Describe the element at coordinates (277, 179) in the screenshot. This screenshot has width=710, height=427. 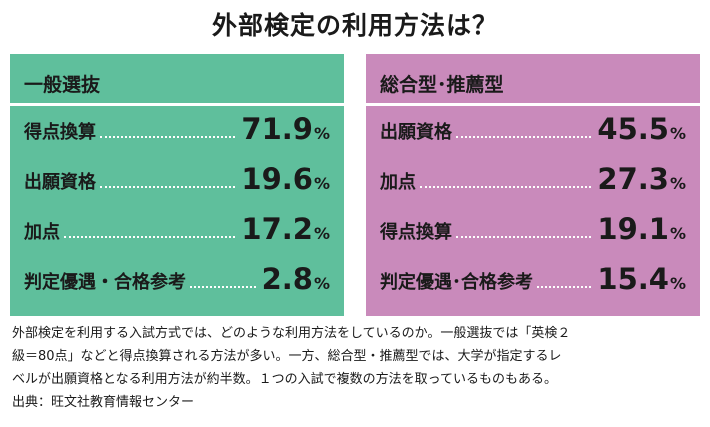
I see `value-number: 19.6` at that location.